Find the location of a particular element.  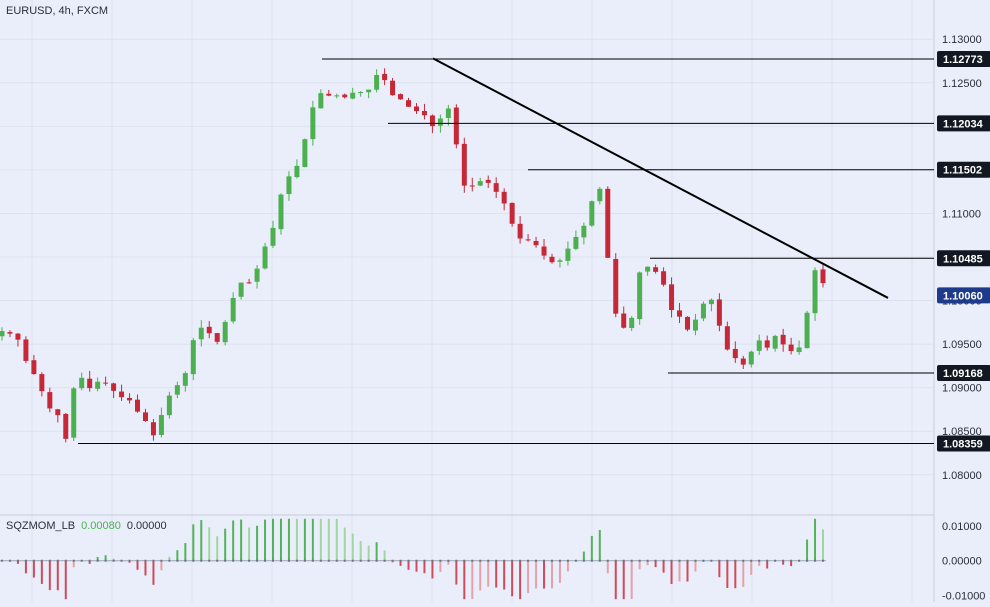

level-label: 1.11502 is located at coordinates (962, 171).